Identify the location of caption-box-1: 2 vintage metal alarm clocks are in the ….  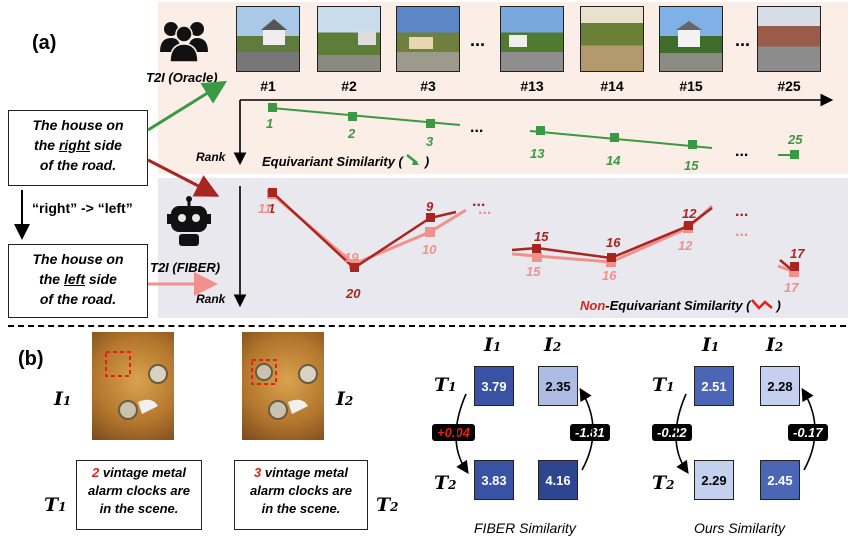
(139, 495).